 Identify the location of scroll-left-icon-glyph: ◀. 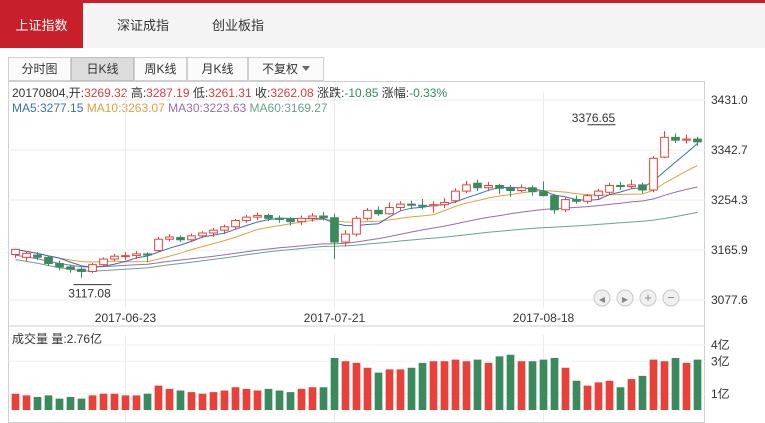
(602, 299).